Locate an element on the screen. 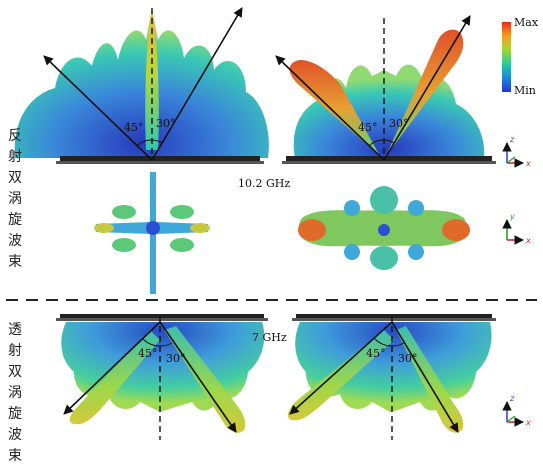 The image size is (543, 467). transmission-pattern-right is located at coordinates (389, 377).